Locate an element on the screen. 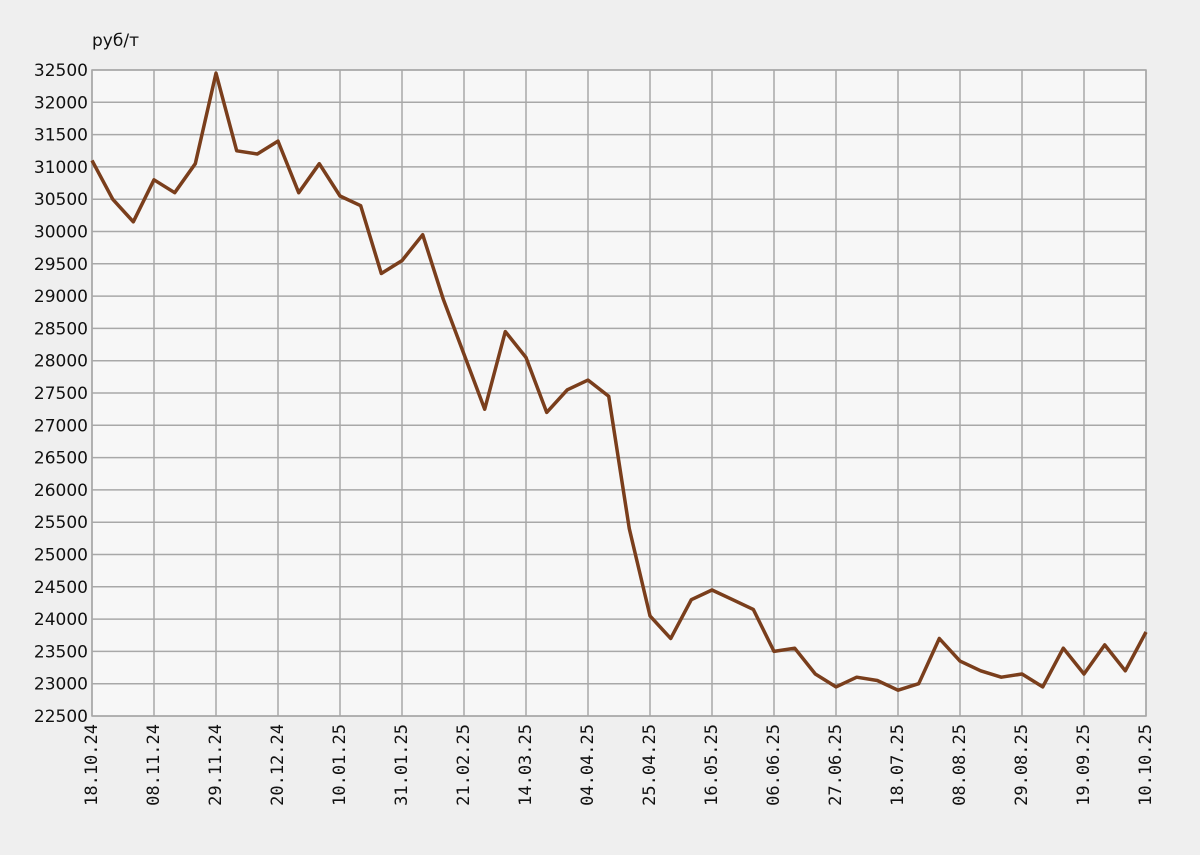 The height and width of the screenshot is (855, 1200). y-axis-label: руб/т is located at coordinates (115, 41).